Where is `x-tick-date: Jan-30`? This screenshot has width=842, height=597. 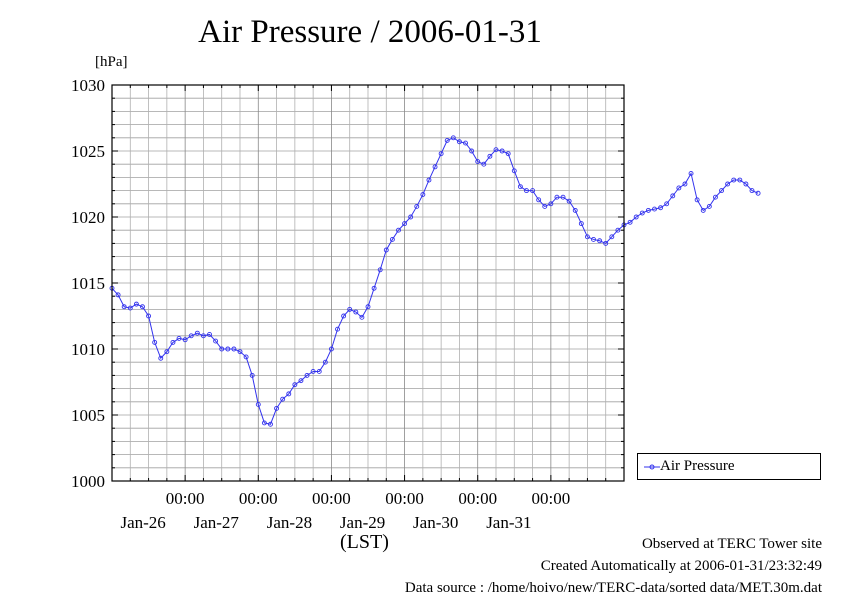
x-tick-date: Jan-30 is located at coordinates (435, 522).